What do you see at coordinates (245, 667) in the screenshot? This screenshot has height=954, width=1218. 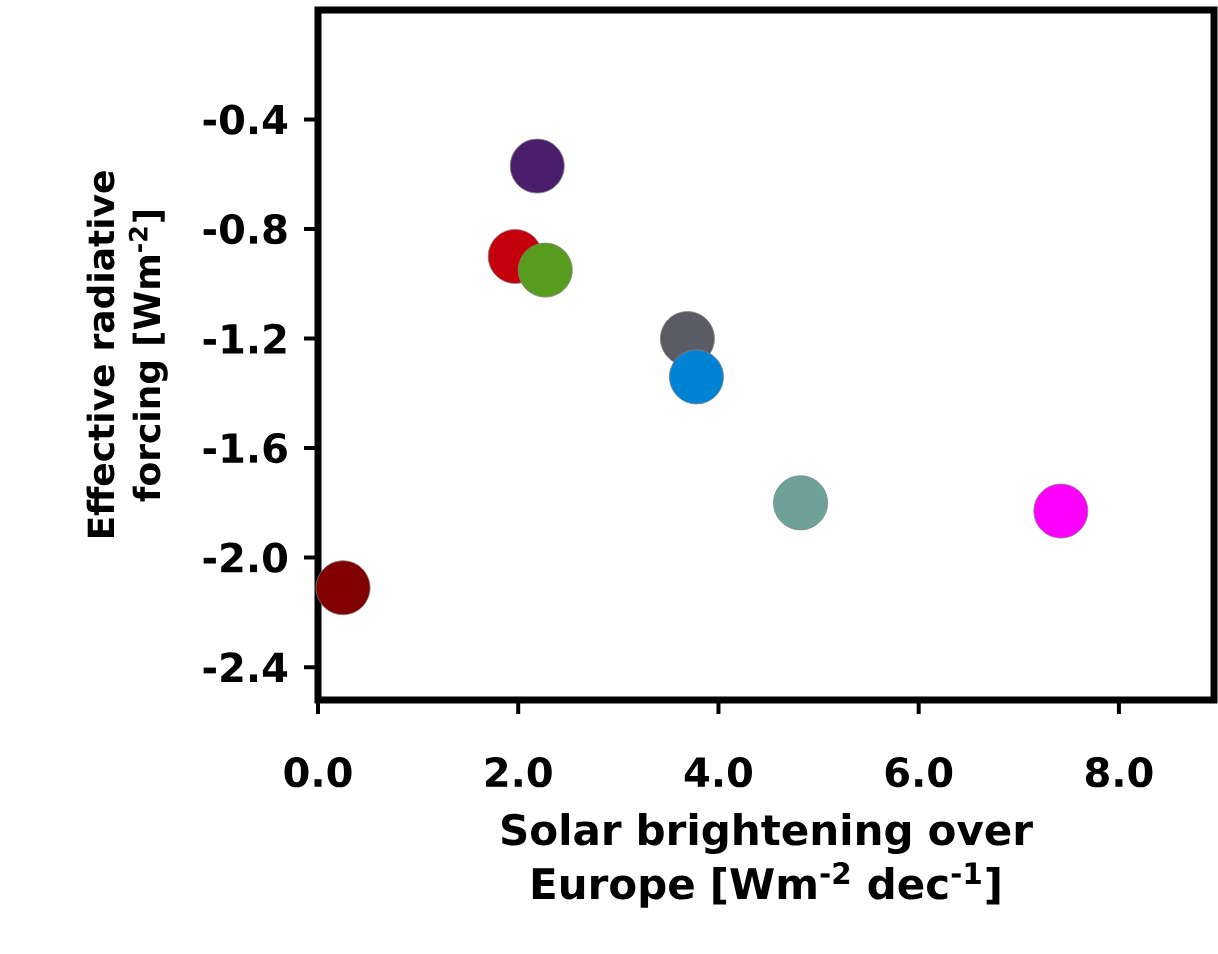 I see `y-tick-label: -2.4` at bounding box center [245, 667].